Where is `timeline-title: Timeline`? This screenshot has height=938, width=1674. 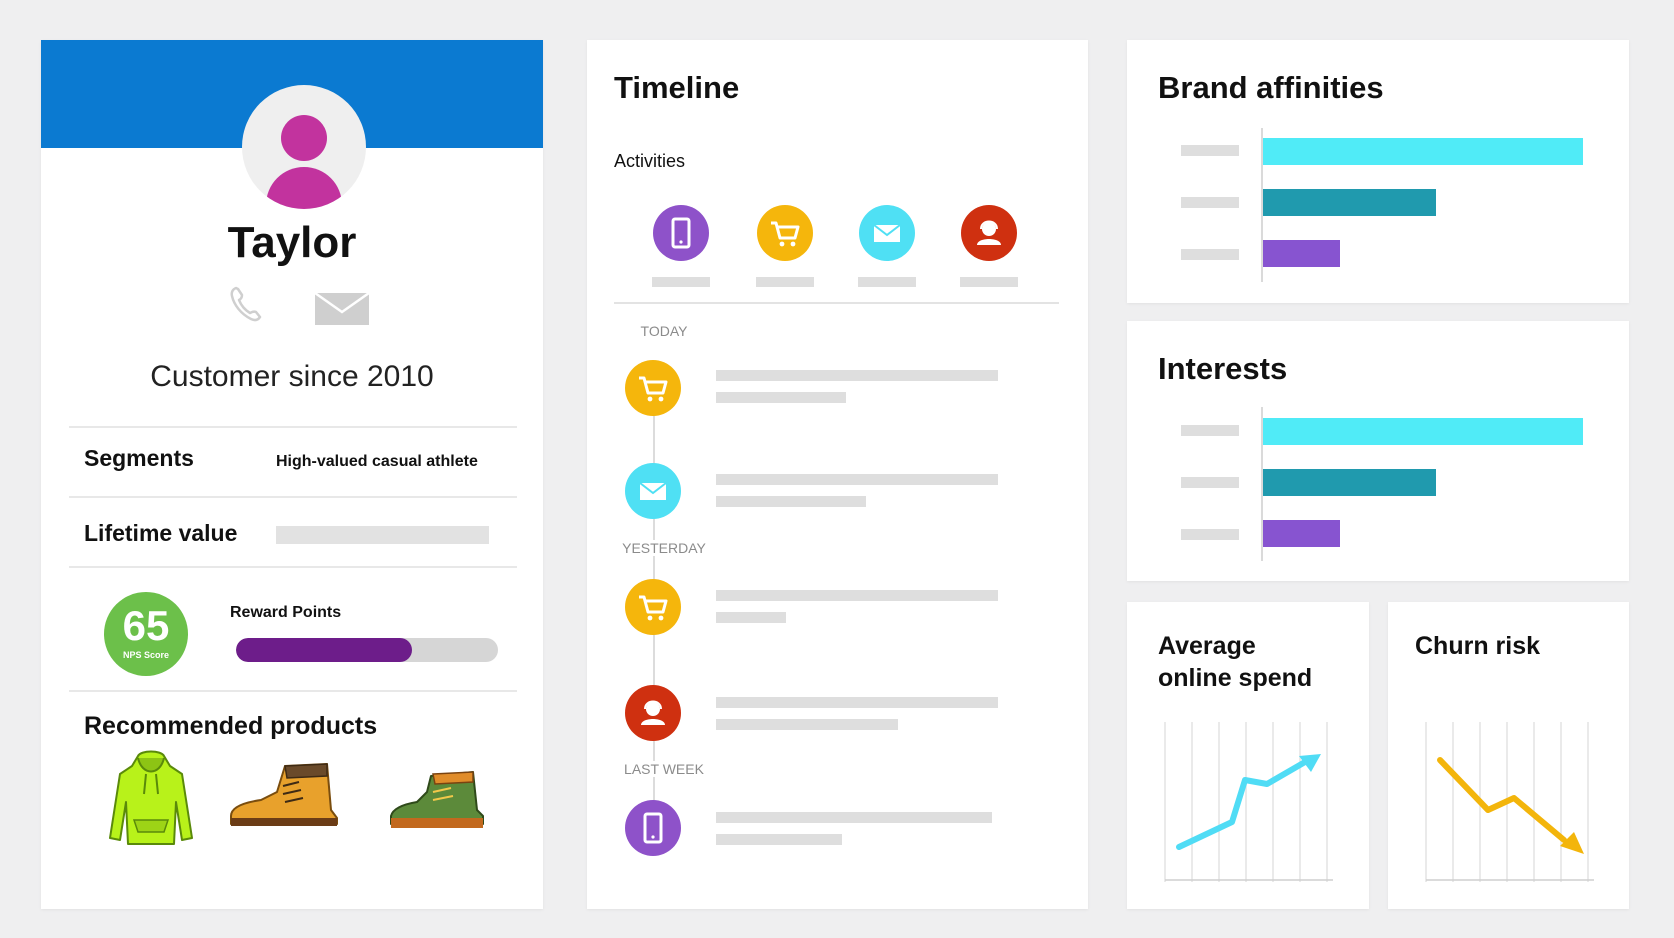 timeline-title: Timeline is located at coordinates (677, 87).